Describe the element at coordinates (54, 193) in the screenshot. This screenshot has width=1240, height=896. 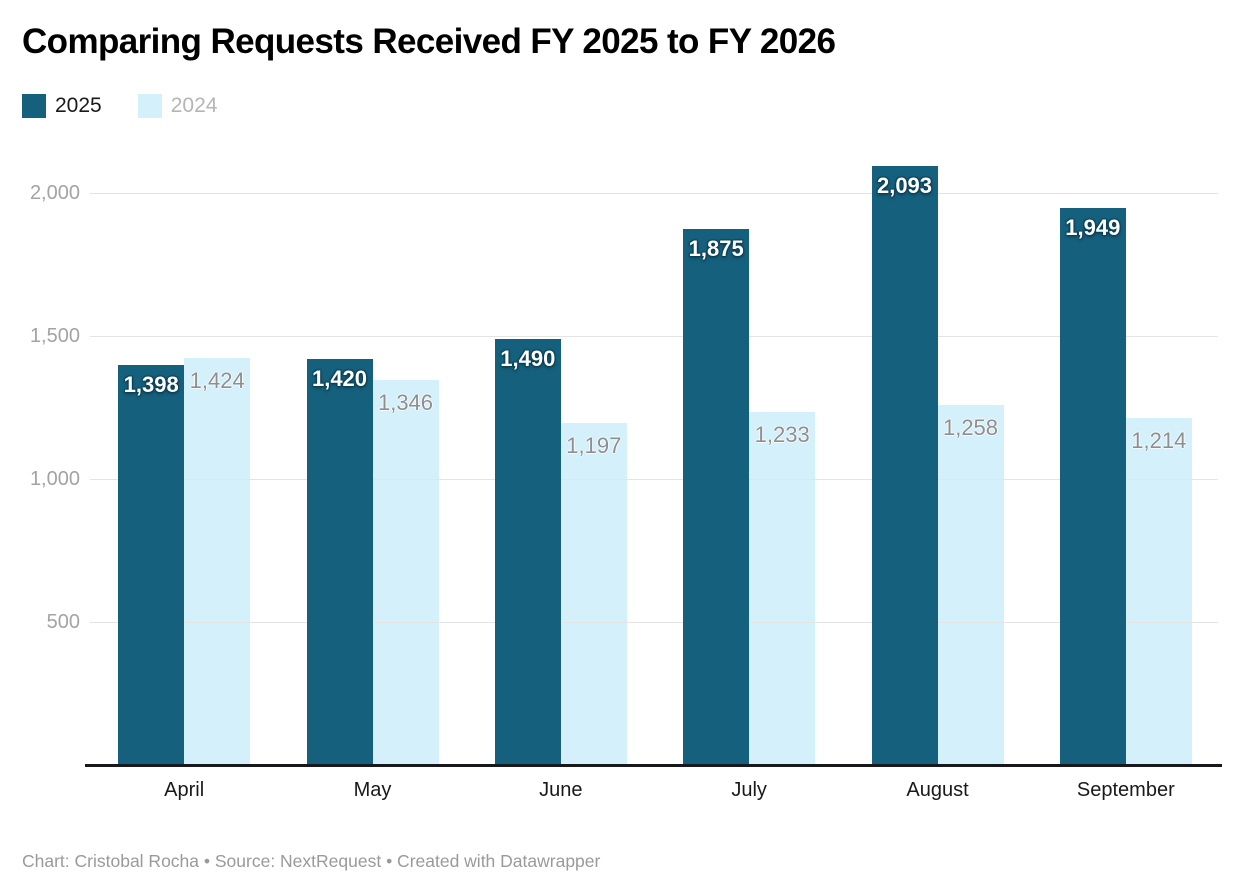
I see `y-tick-label-2000: 2,000` at that location.